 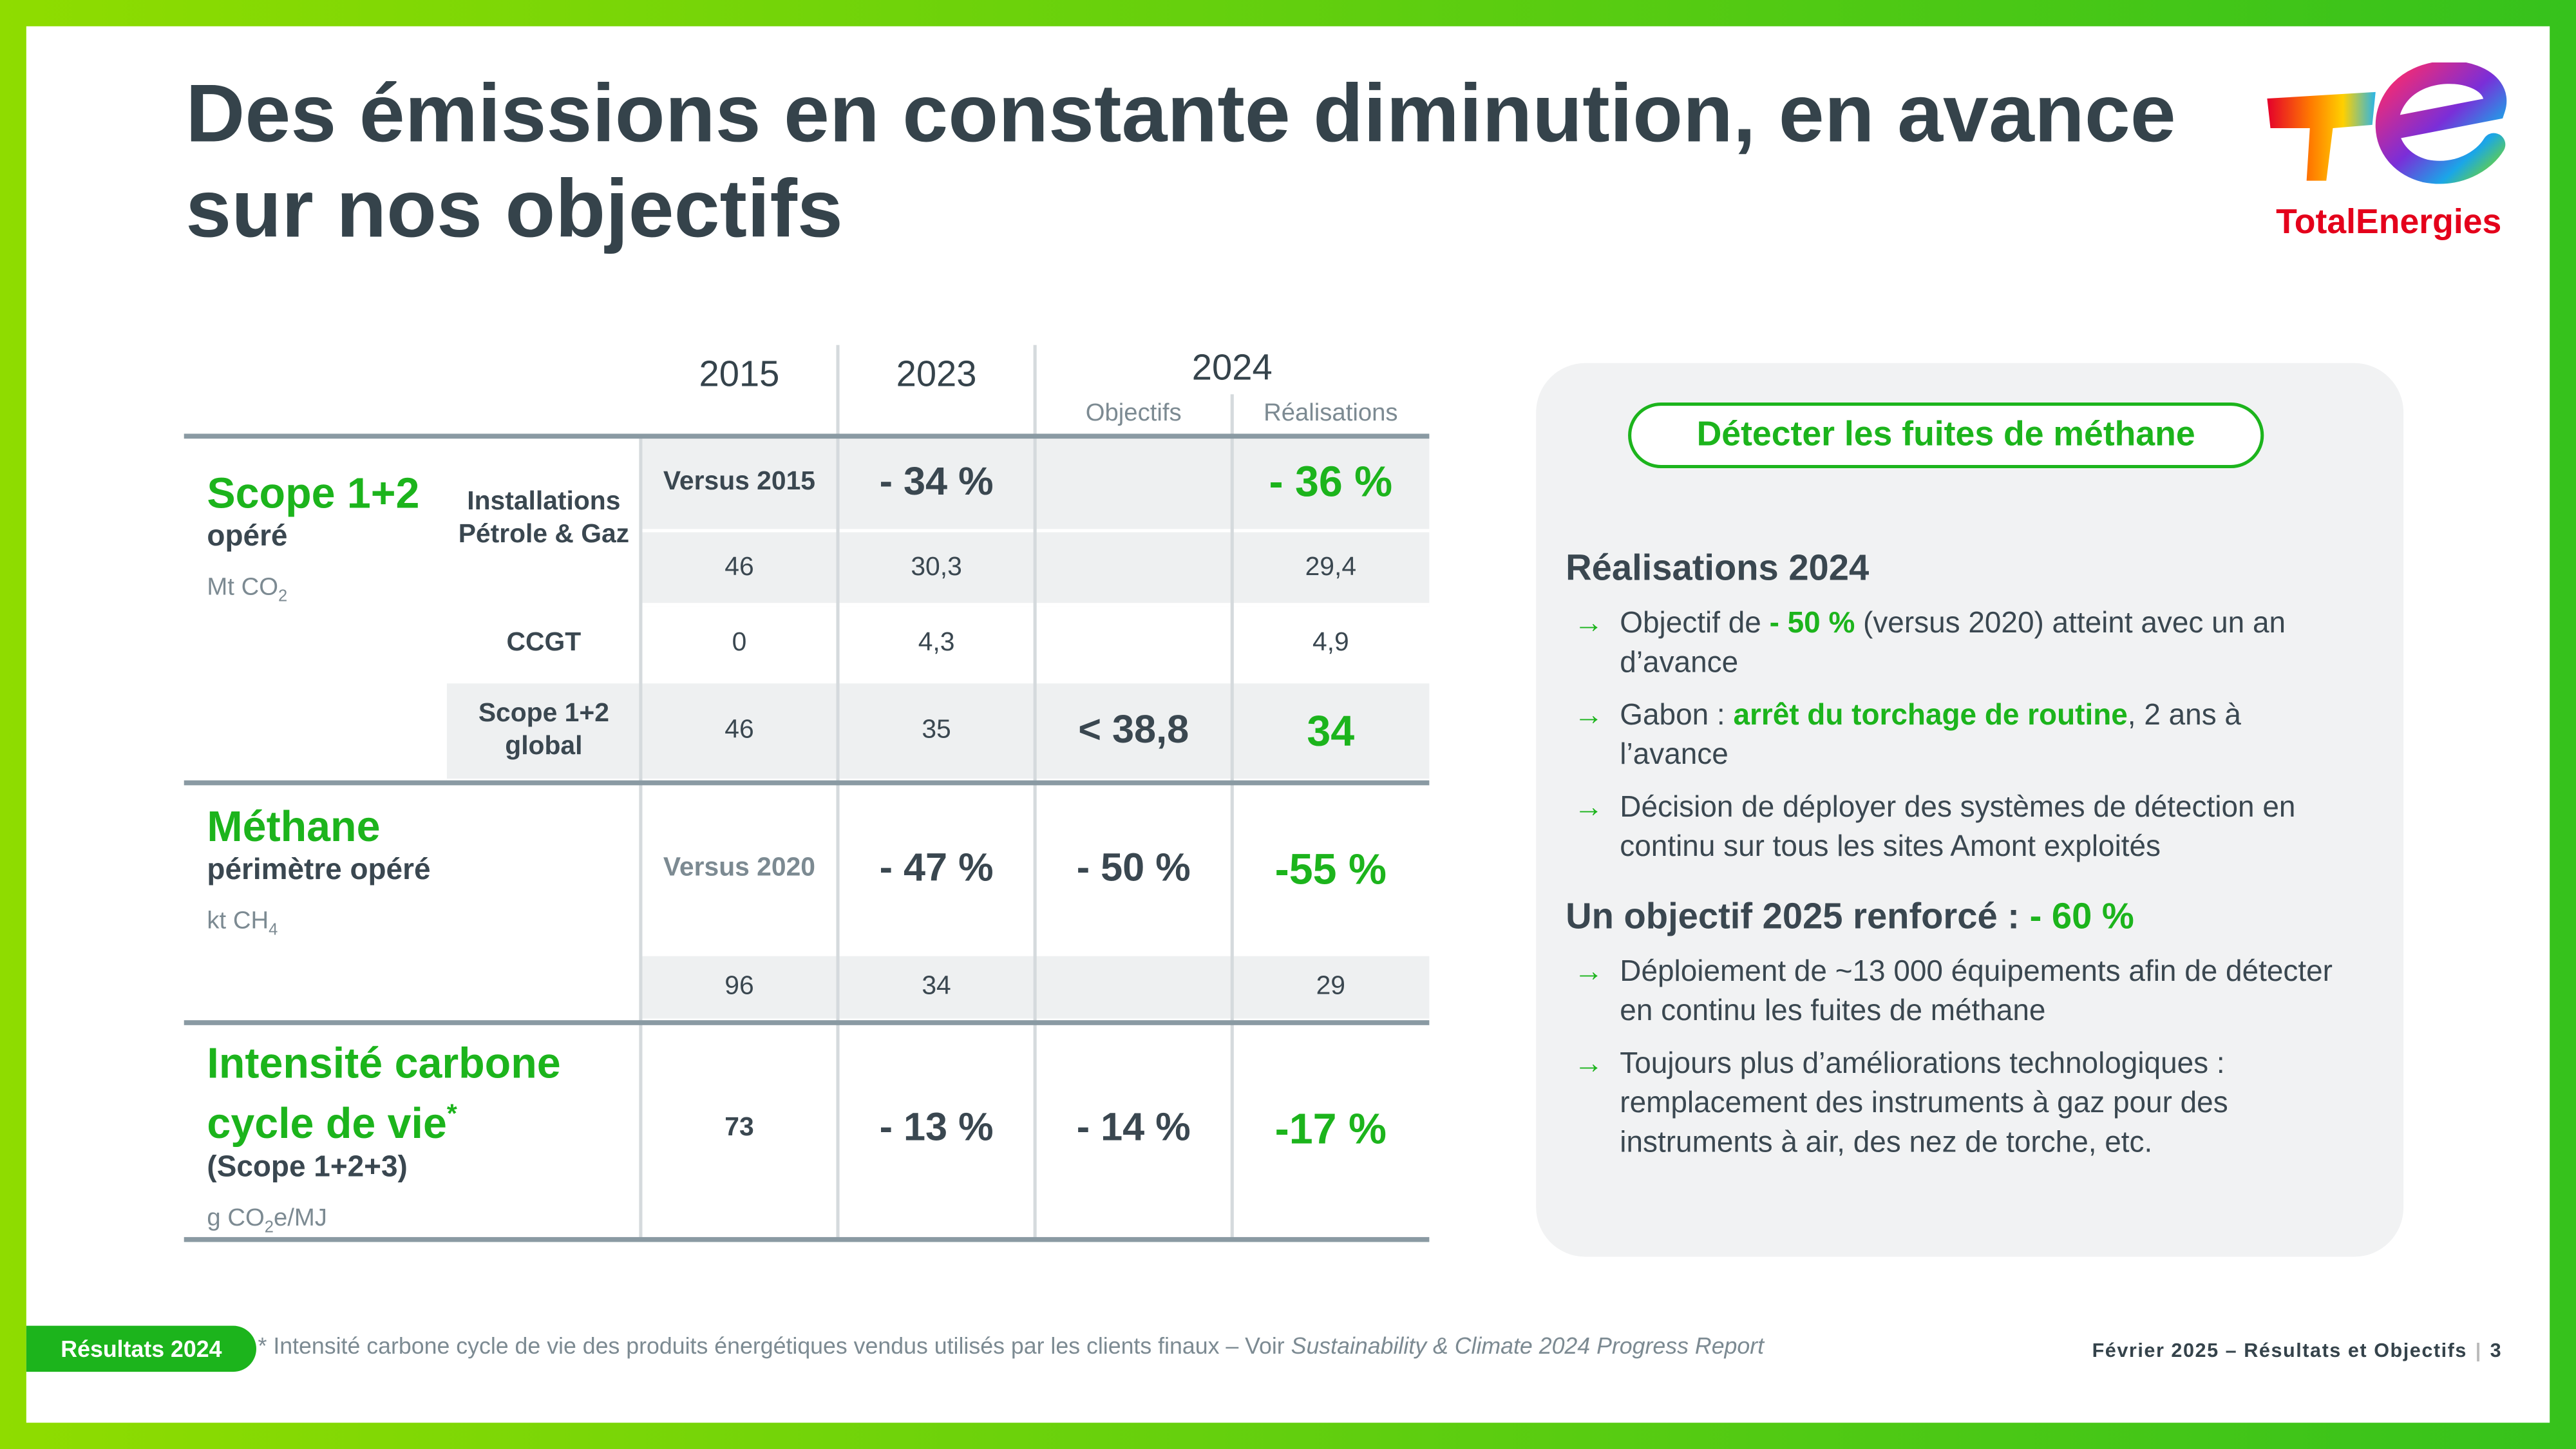 What do you see at coordinates (1232, 367) in the screenshot?
I see `column-header: 2024` at bounding box center [1232, 367].